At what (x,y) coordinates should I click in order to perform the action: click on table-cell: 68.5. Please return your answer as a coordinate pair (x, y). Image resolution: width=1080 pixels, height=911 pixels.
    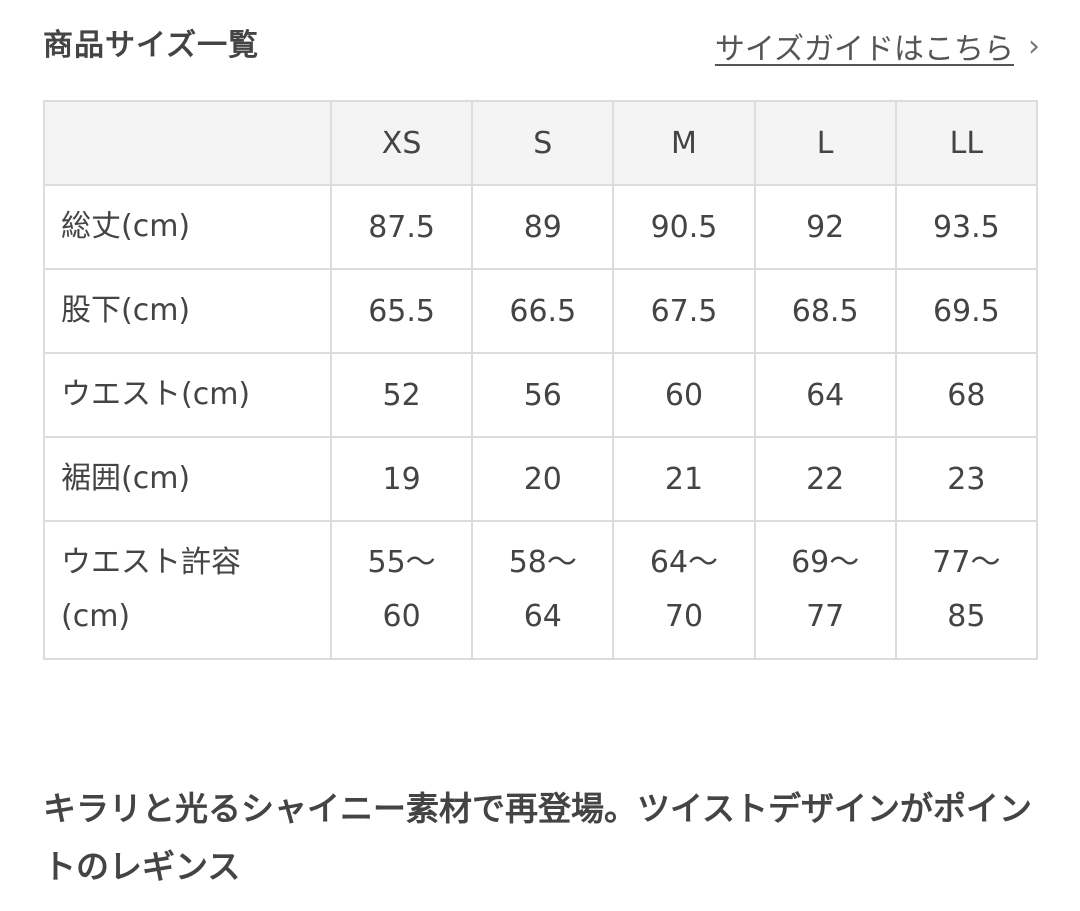
    Looking at the image, I should click on (825, 311).